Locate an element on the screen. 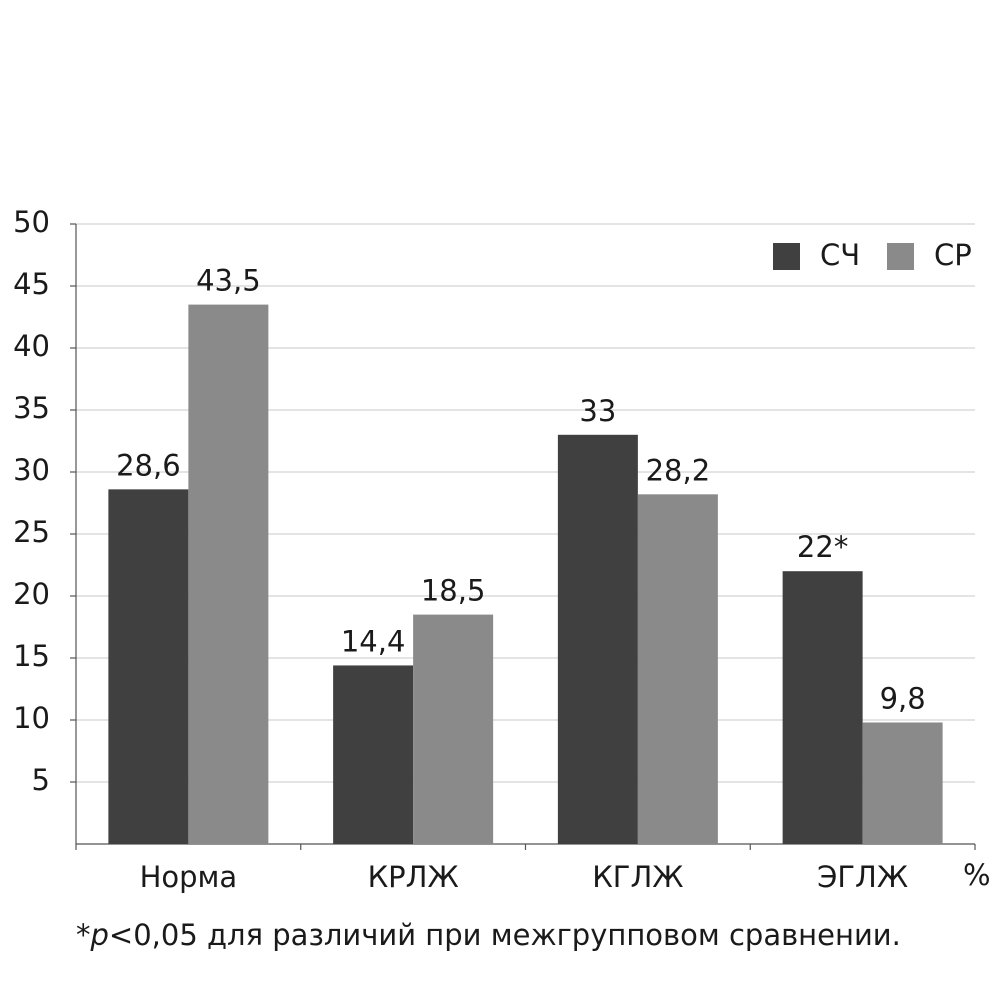 This screenshot has height=984, width=1004. unit-label: % is located at coordinates (977, 875).